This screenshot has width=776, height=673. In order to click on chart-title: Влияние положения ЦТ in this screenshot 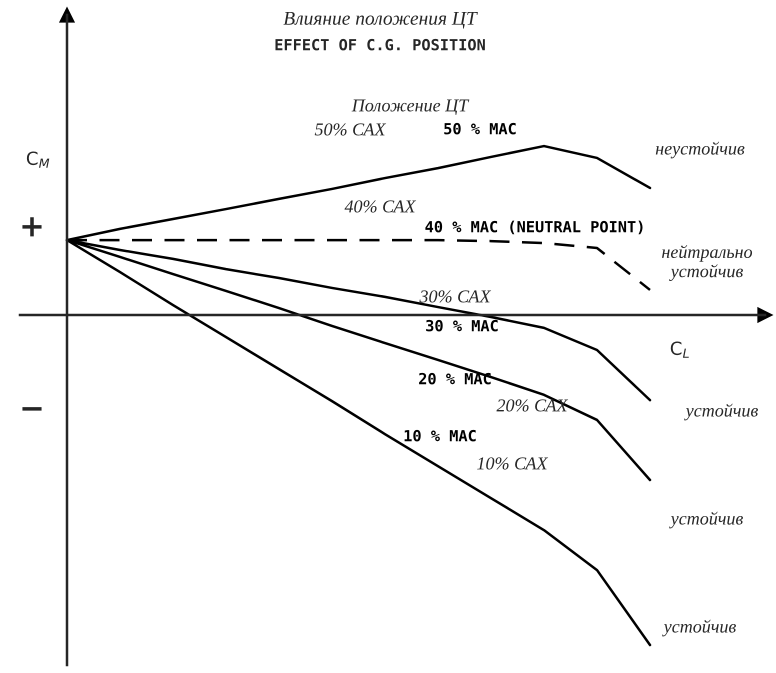, I will do `click(380, 20)`.